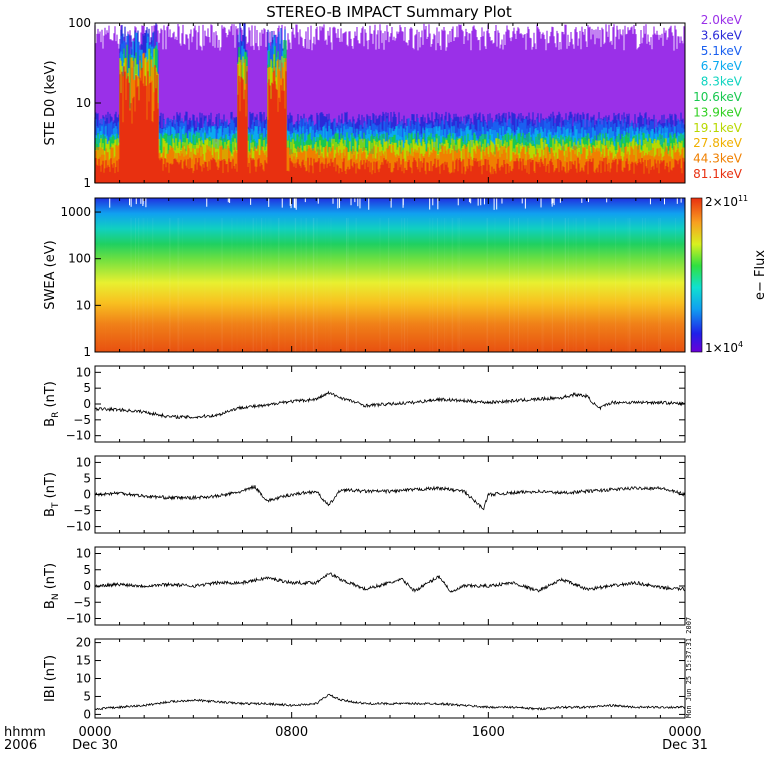 The width and height of the screenshot is (780, 780). What do you see at coordinates (718, 97) in the screenshot?
I see `legend-entry: 10.6keV` at bounding box center [718, 97].